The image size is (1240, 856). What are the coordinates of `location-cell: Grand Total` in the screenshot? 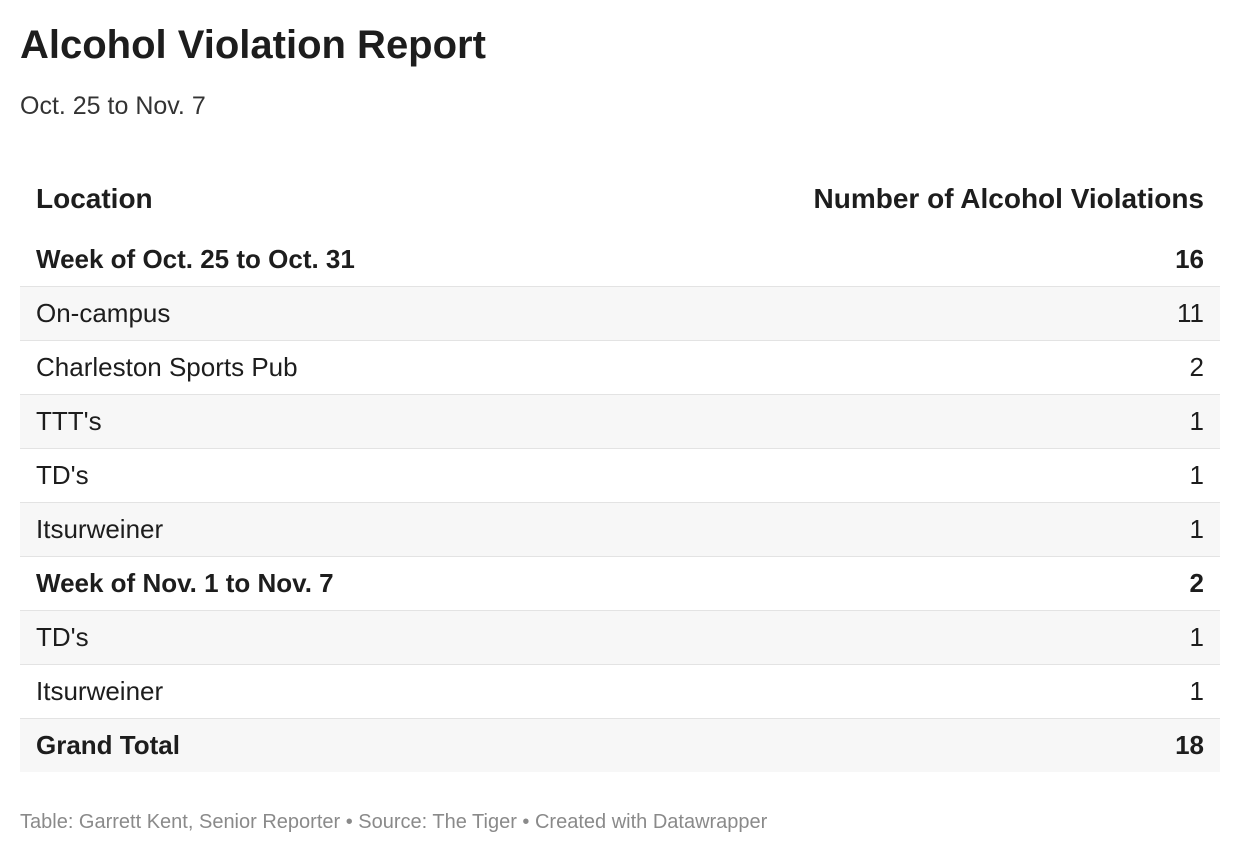 It's located at (108, 745).